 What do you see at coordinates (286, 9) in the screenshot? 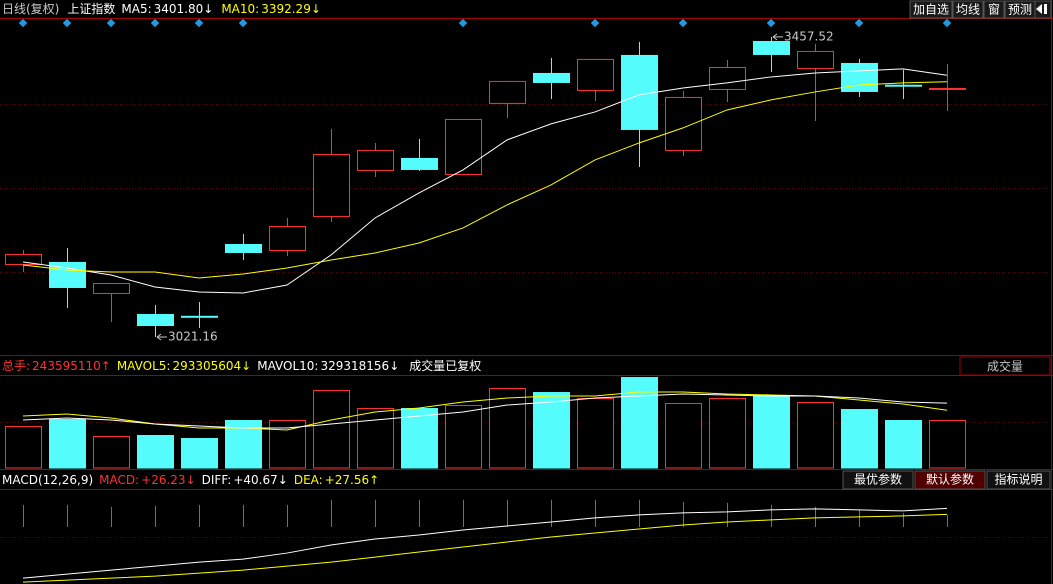
I see `header-item: 3392.29` at bounding box center [286, 9].